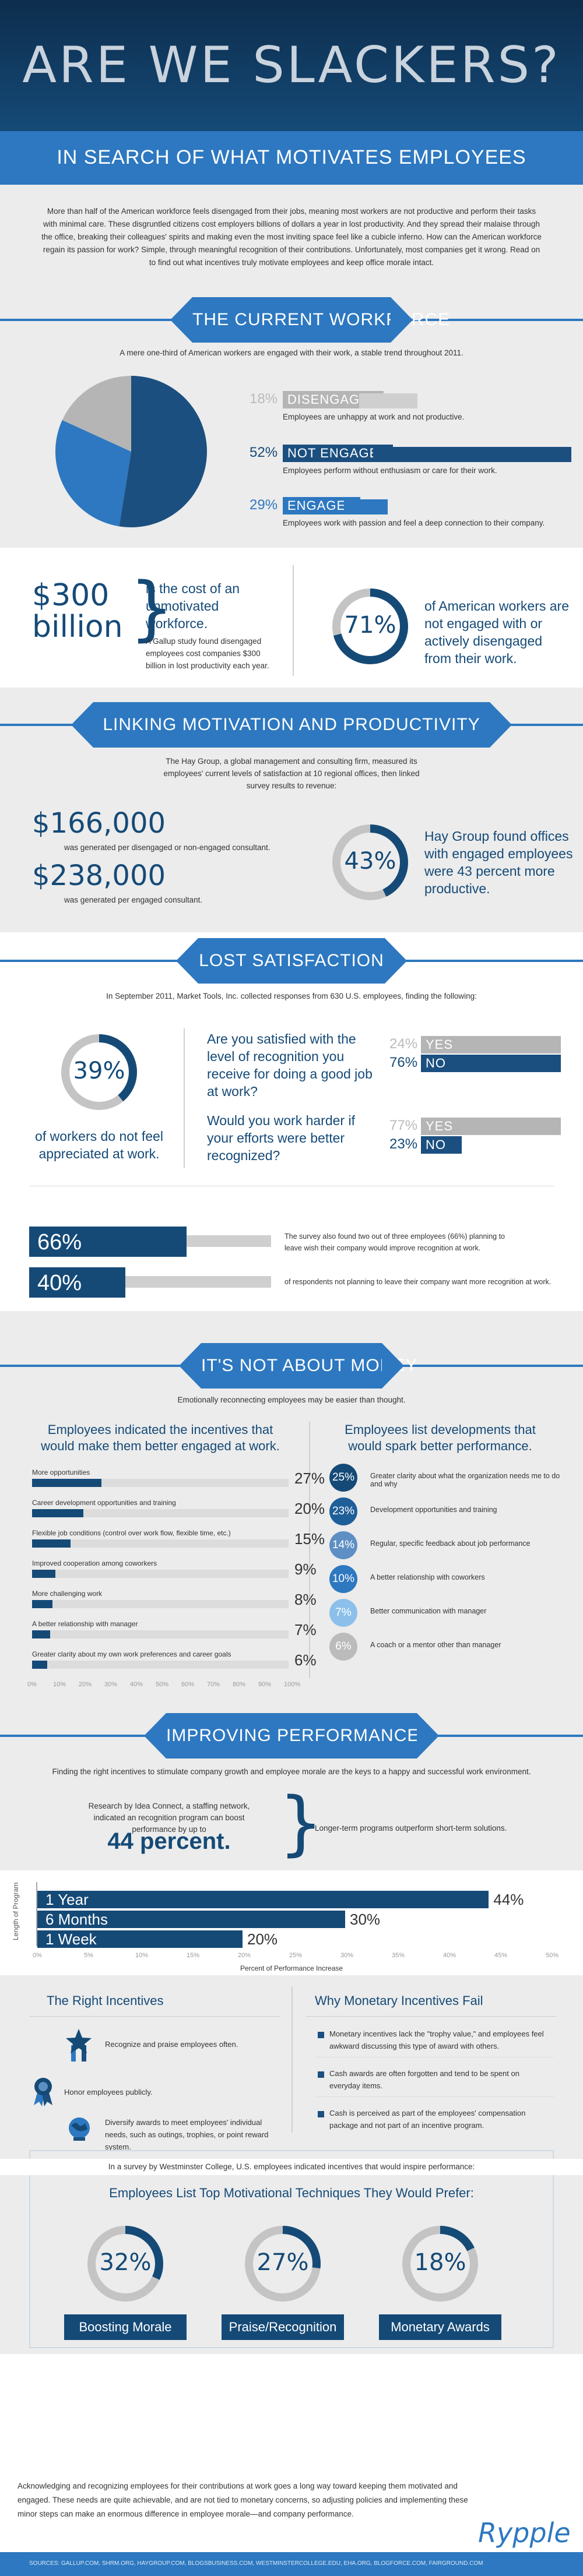 This screenshot has height=2576, width=583. What do you see at coordinates (244, 1955) in the screenshot?
I see `axis-tick: 20%` at bounding box center [244, 1955].